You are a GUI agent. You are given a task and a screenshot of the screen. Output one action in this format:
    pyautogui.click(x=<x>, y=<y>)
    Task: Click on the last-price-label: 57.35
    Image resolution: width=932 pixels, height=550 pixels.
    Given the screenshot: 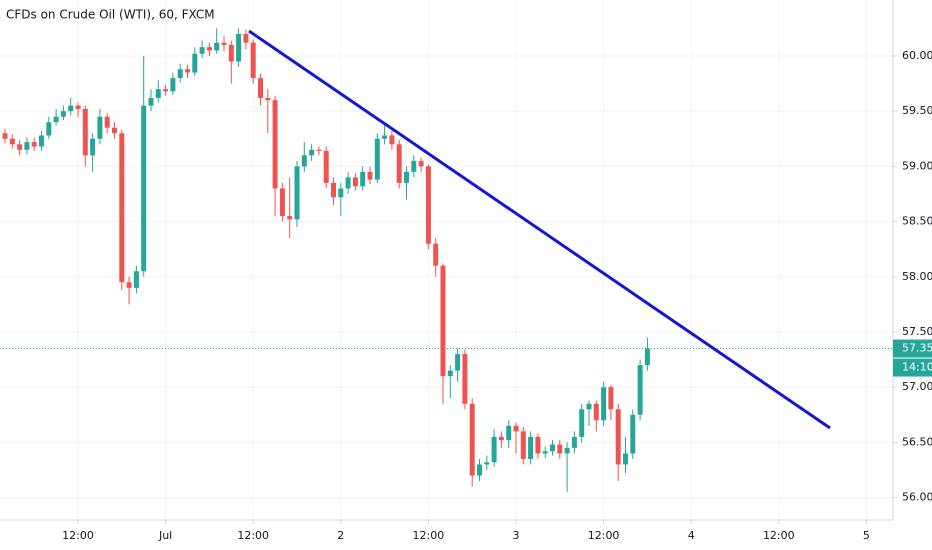 What is the action you would take?
    pyautogui.click(x=917, y=348)
    